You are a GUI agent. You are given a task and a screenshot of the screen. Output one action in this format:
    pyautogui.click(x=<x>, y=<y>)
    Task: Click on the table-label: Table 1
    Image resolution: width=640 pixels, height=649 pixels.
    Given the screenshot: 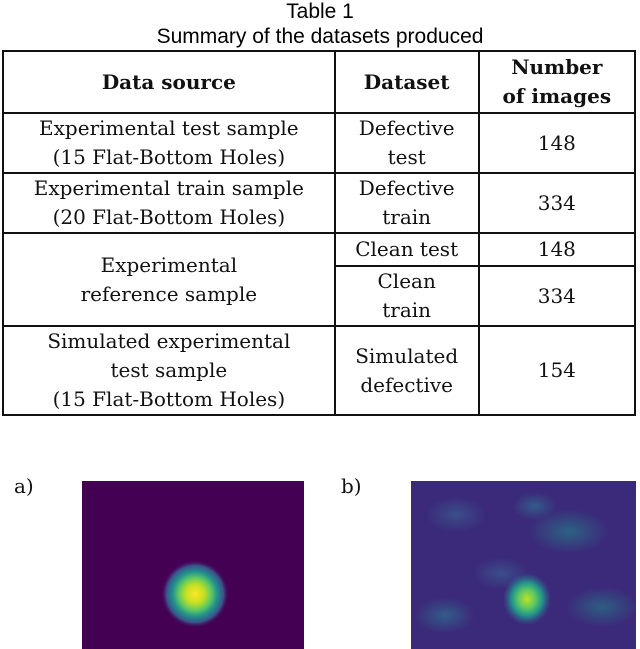 What is the action you would take?
    pyautogui.click(x=320, y=11)
    